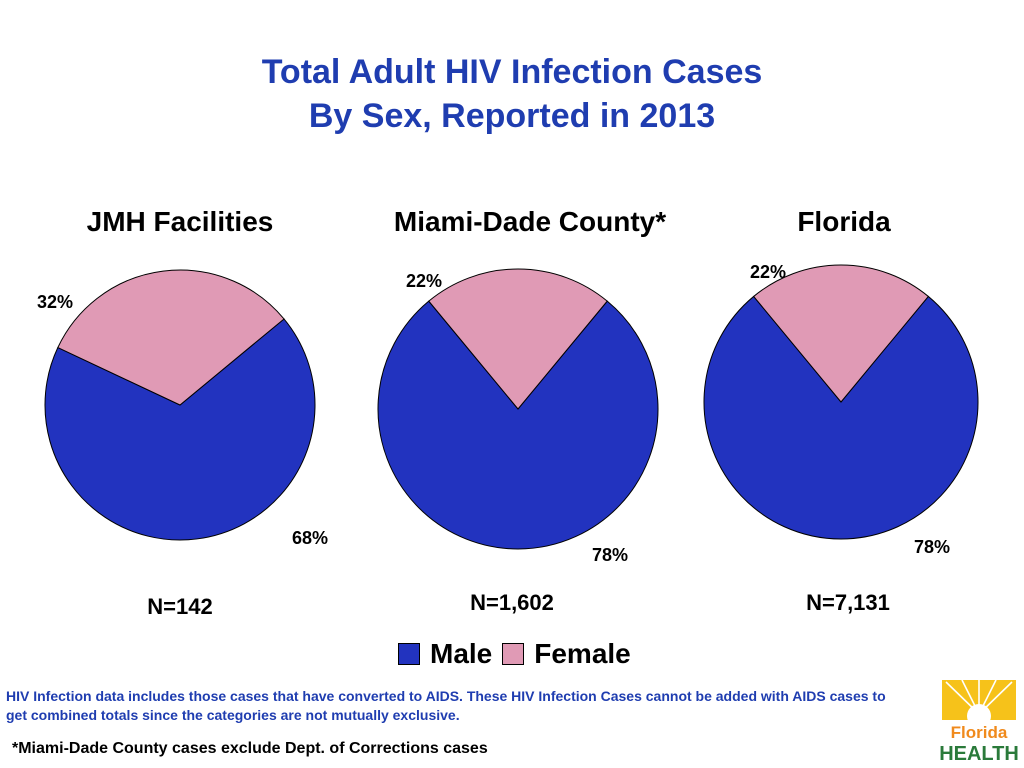 The image size is (1024, 768). Describe the element at coordinates (171, 337) in the screenshot. I see `pie-slice-0-female` at that location.